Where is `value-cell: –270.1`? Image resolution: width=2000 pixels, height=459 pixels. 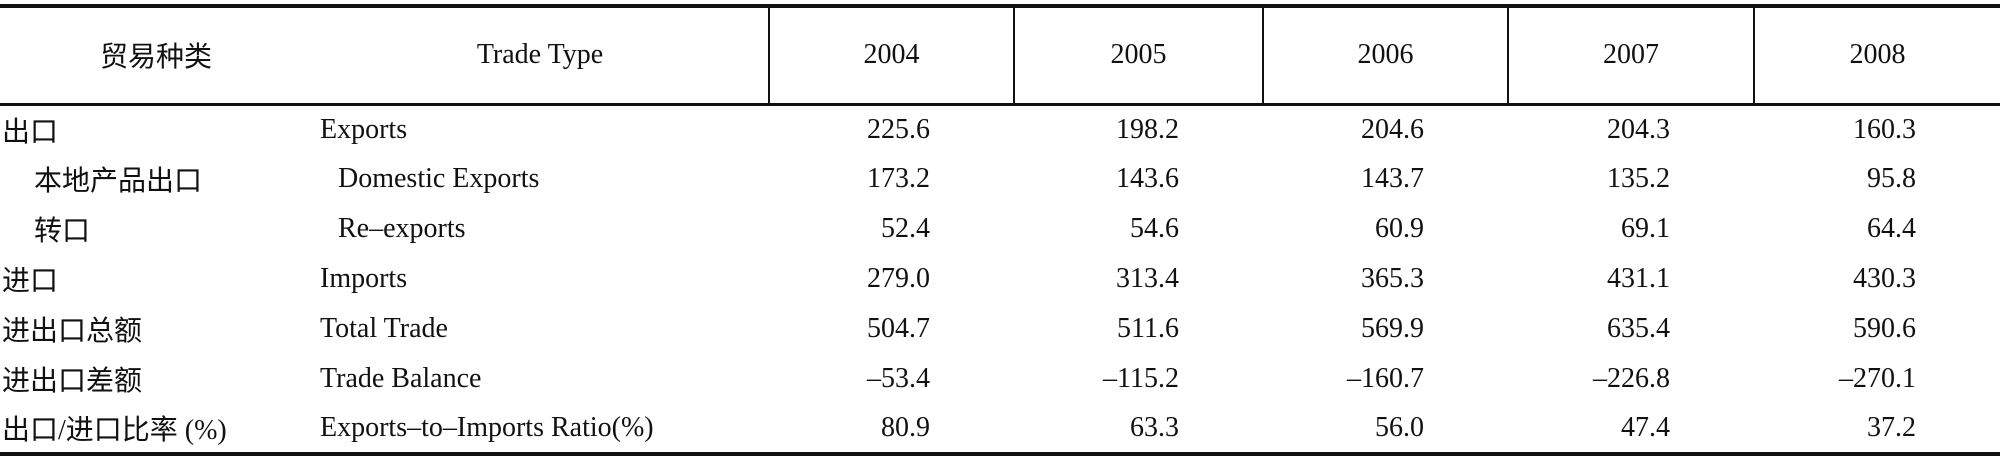 value-cell: –270.1 is located at coordinates (1877, 378).